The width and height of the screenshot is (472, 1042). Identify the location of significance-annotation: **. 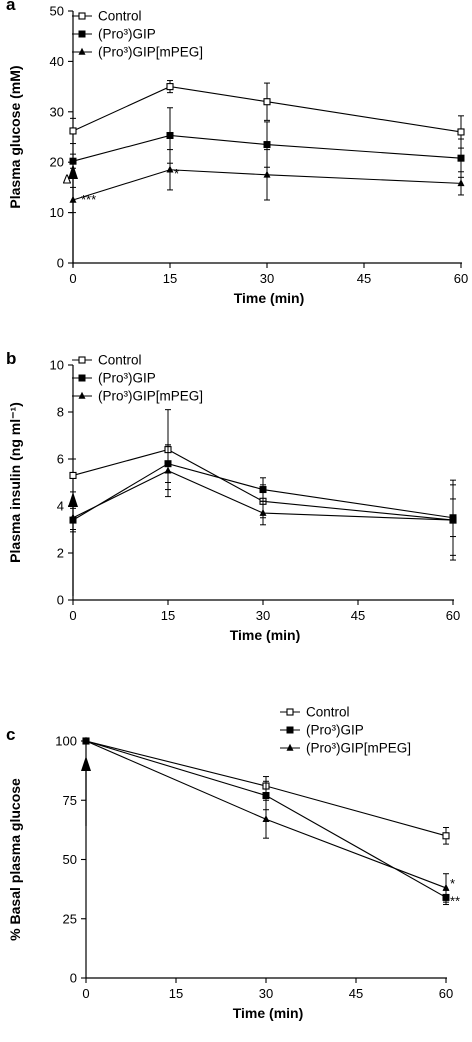
(455, 900).